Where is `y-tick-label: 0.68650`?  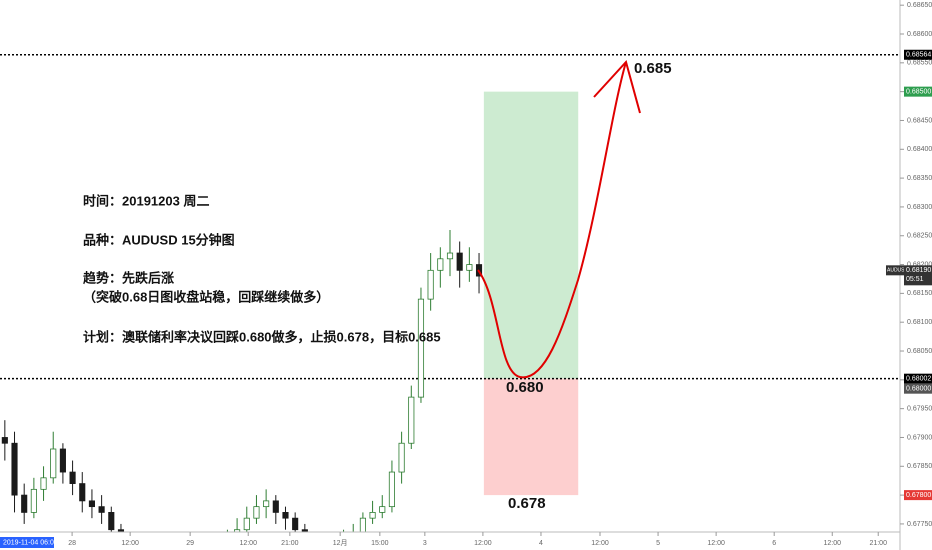 y-tick-label: 0.68650 is located at coordinates (919, 5).